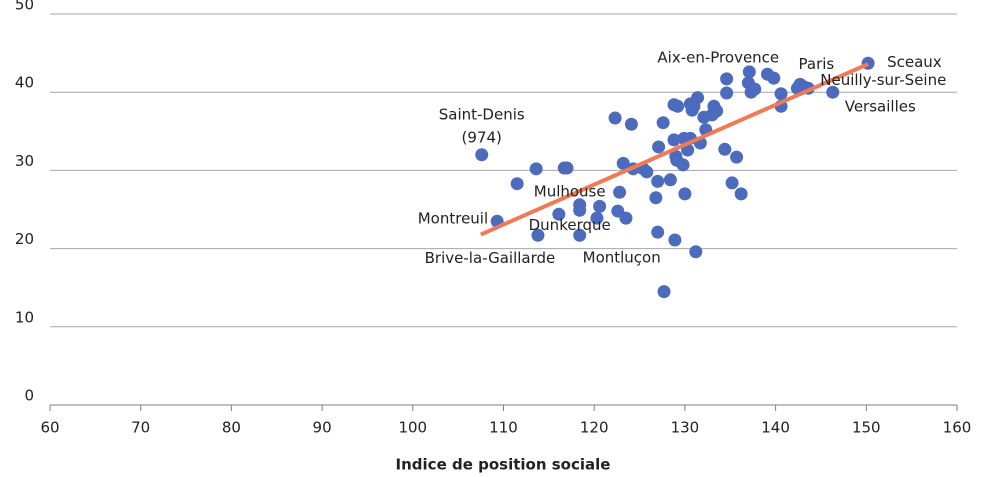  Describe the element at coordinates (482, 137) in the screenshot. I see `annotation: (974)` at that location.